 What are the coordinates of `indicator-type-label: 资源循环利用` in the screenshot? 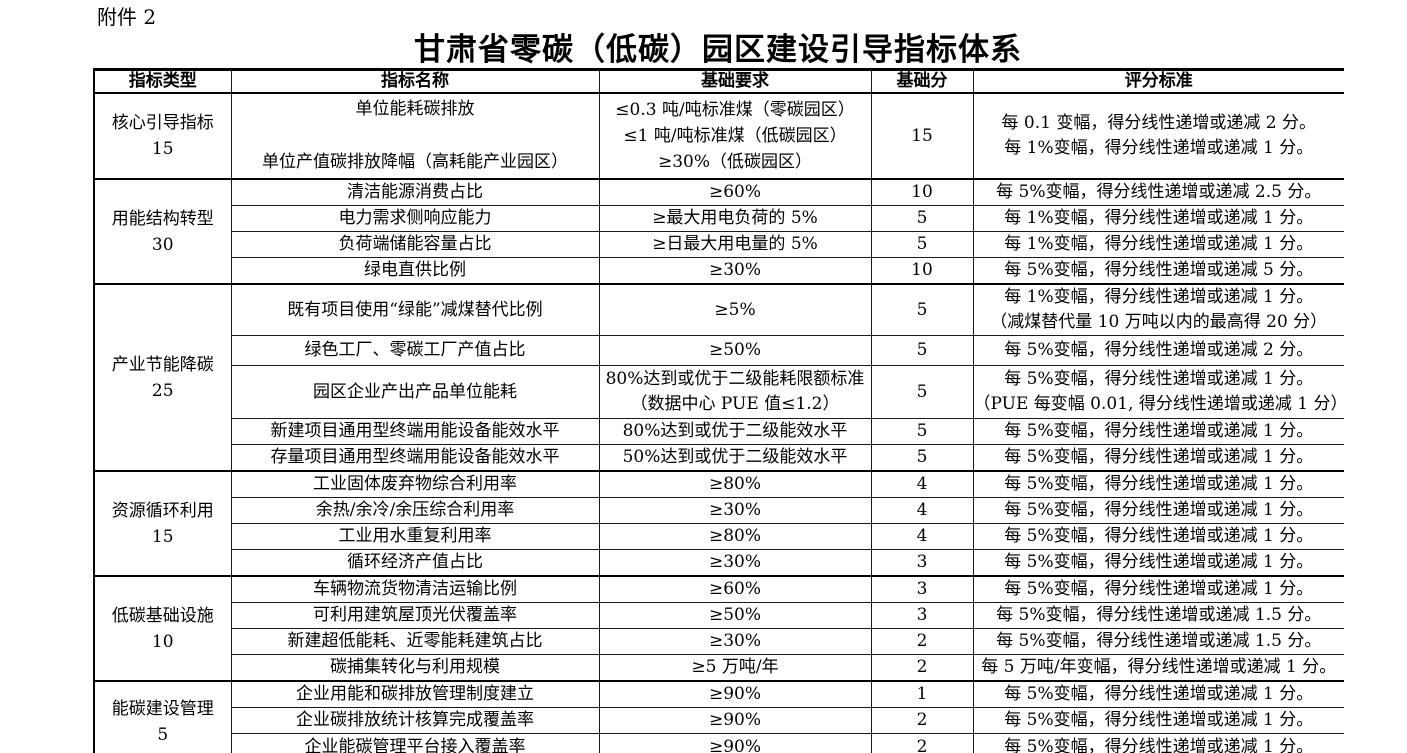 It's located at (162, 510).